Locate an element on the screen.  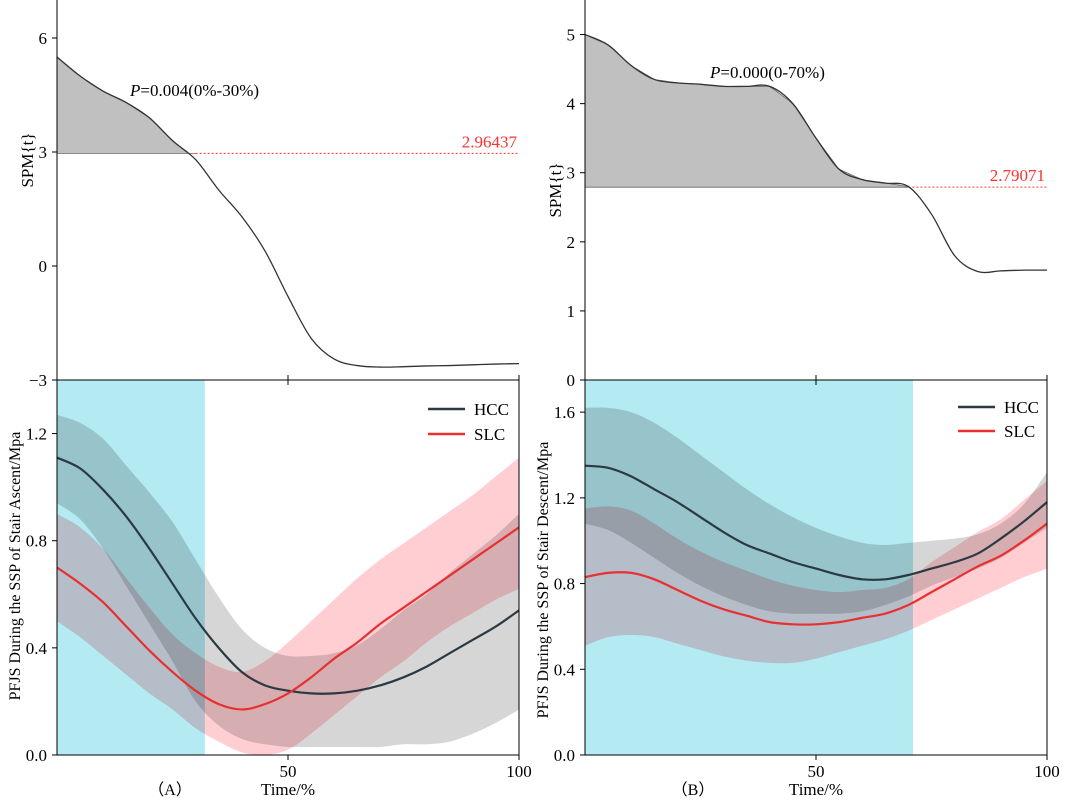
b-spm-ytick-label: 3 is located at coordinates (571, 173).